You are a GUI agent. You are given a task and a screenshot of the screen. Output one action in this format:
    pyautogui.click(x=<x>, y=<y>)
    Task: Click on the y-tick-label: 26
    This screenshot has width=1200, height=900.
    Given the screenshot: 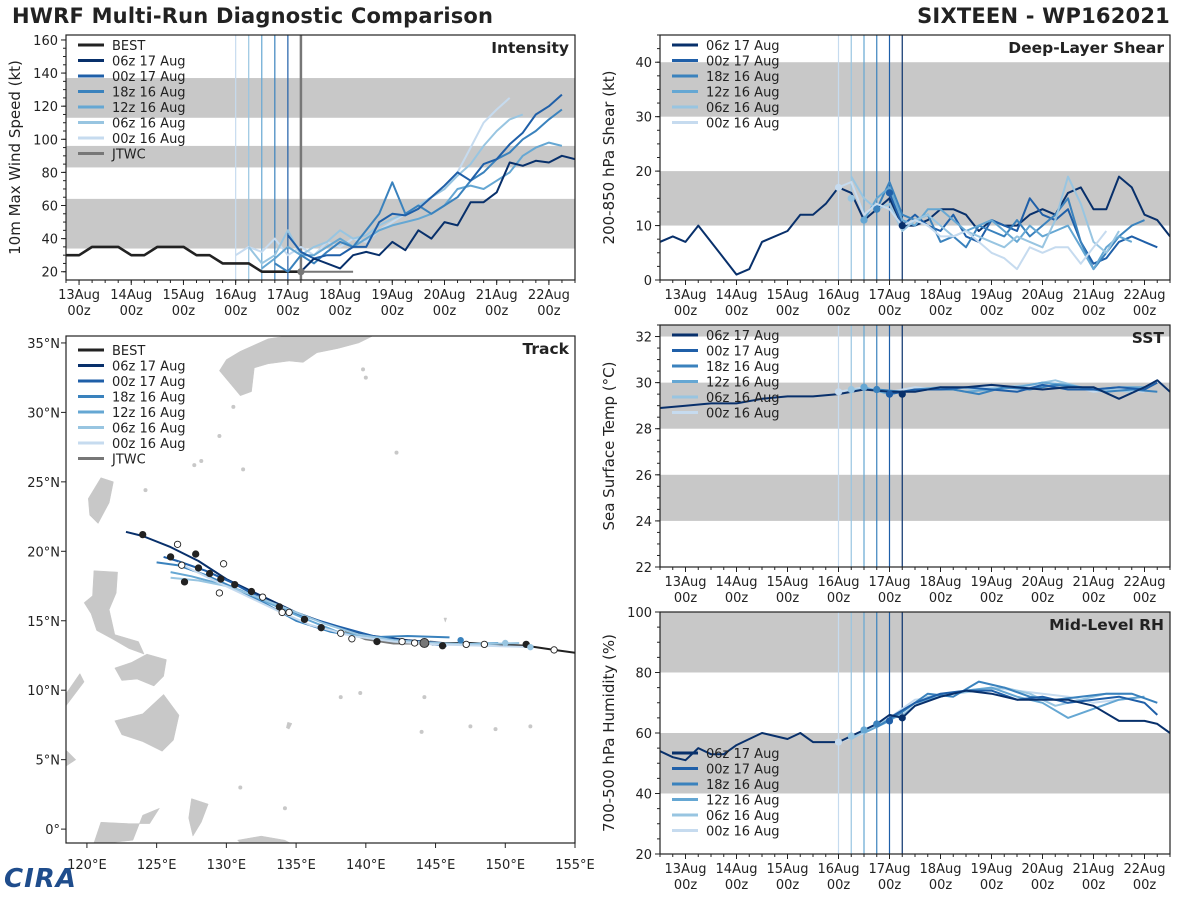 What is the action you would take?
    pyautogui.click(x=643, y=476)
    